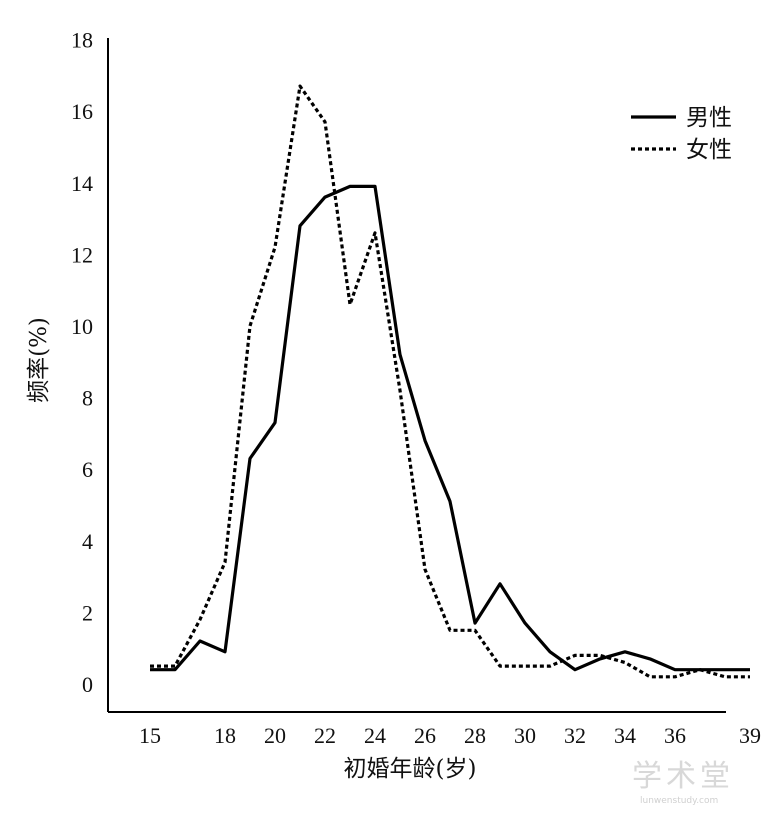 This screenshot has height=821, width=771. What do you see at coordinates (87, 398) in the screenshot?
I see `y-tick-label: 8` at bounding box center [87, 398].